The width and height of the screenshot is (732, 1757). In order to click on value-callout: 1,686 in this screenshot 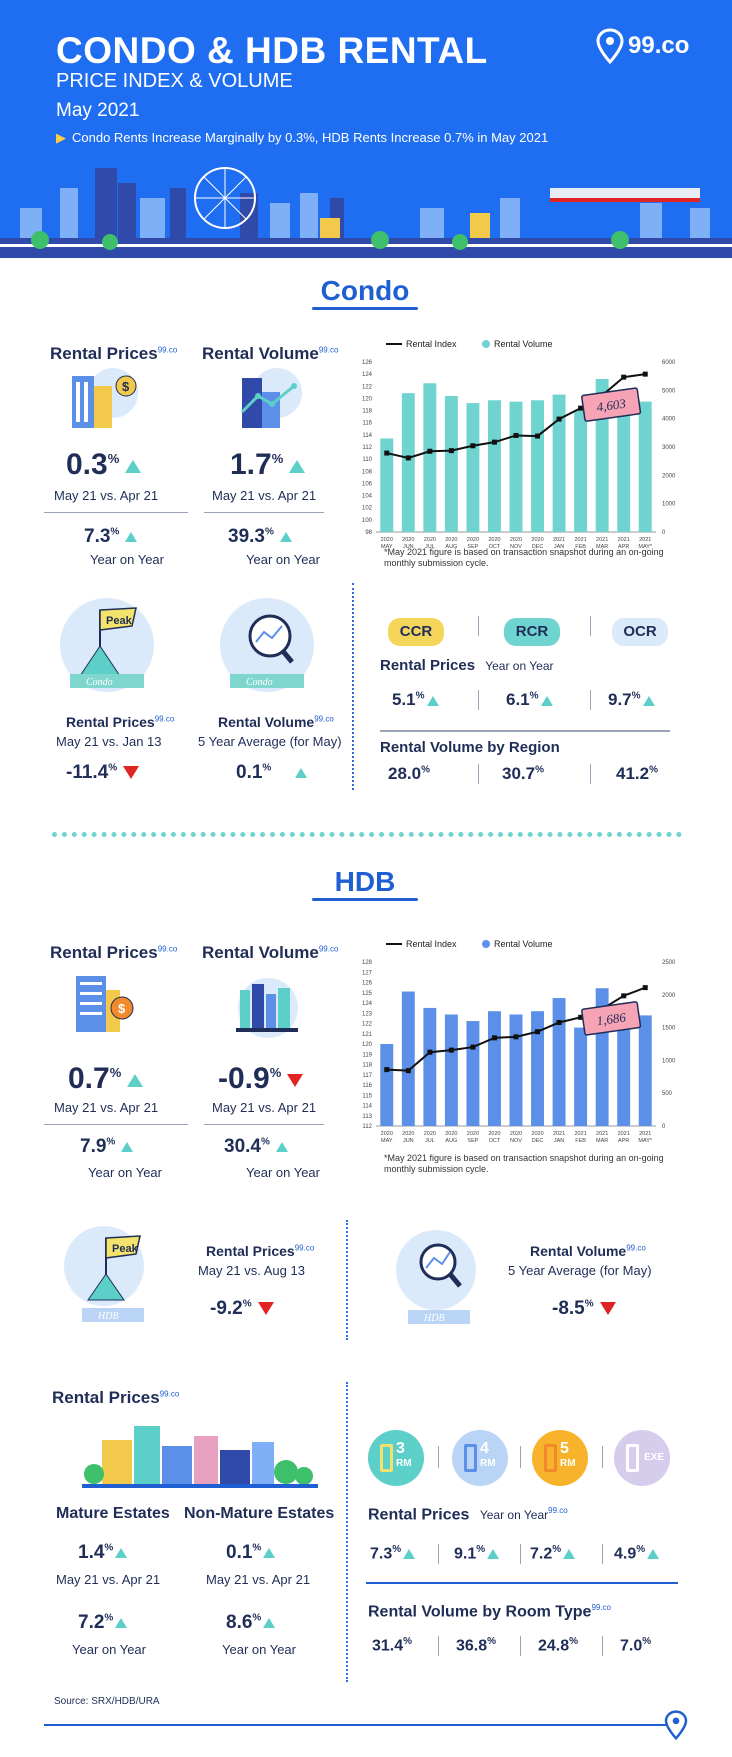, I will do `click(611, 1018)`.